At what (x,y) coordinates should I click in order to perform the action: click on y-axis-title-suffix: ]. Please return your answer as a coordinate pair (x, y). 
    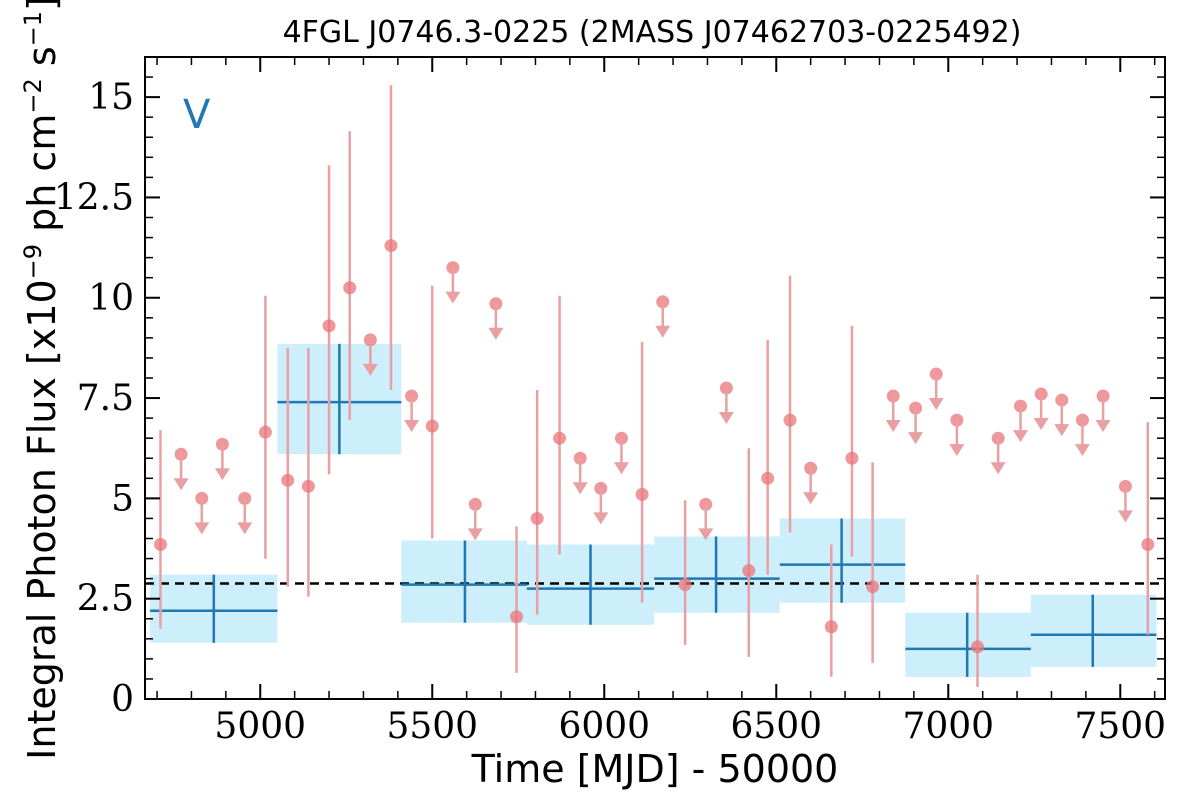
    Looking at the image, I should click on (42, 5).